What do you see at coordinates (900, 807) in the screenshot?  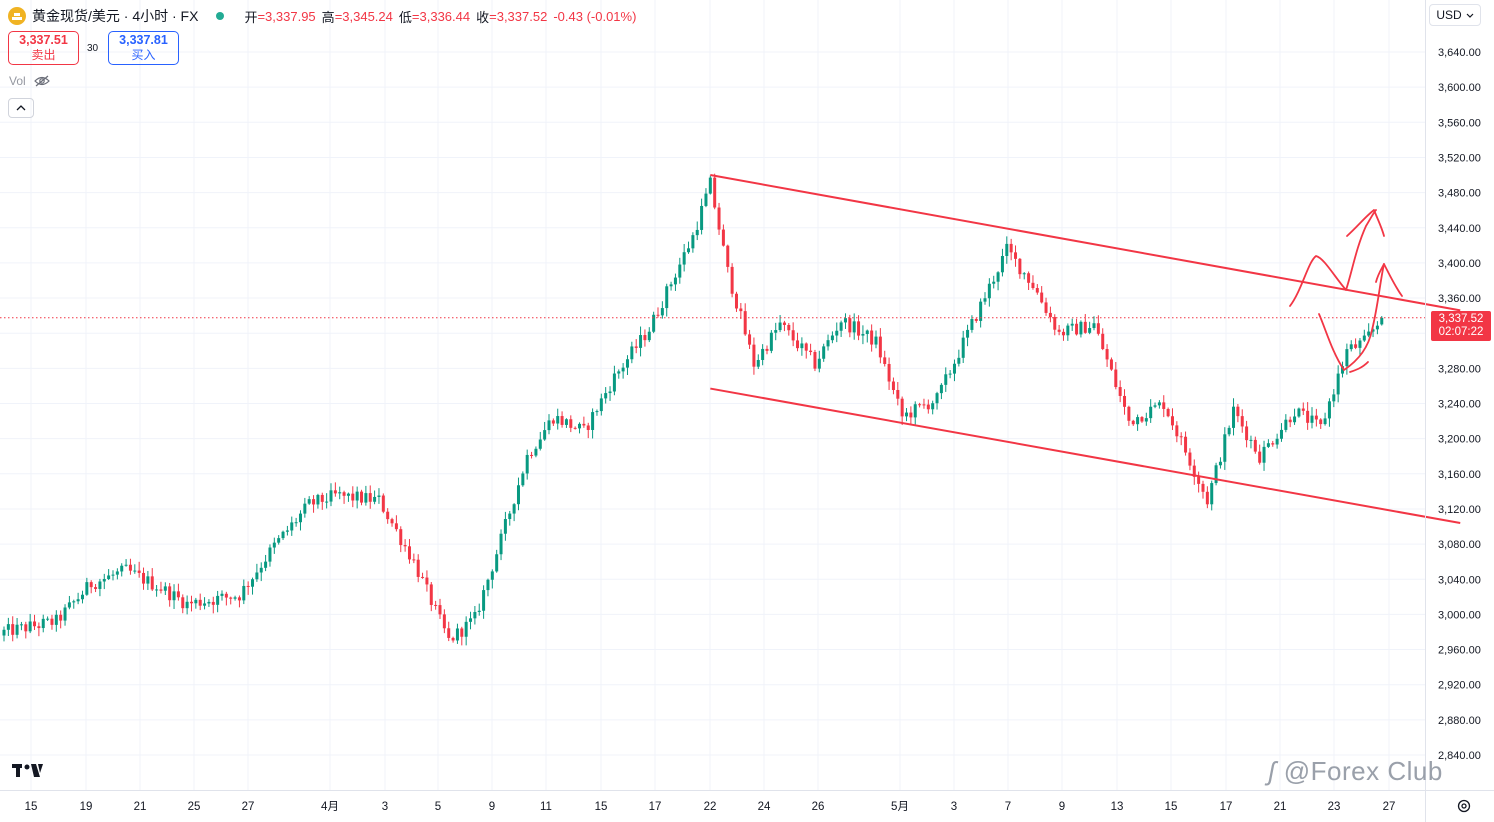 I see `x-tick-label: 5月` at bounding box center [900, 807].